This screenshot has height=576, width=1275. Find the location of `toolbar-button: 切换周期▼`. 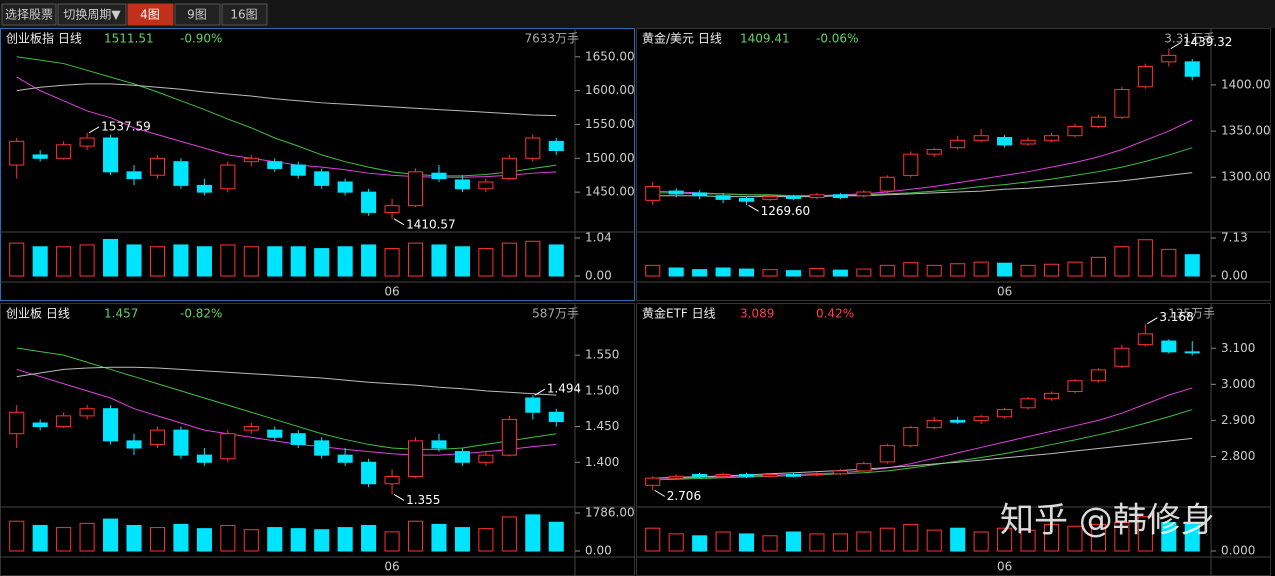

toolbar-button: 切换周期▼ is located at coordinates (92, 15).